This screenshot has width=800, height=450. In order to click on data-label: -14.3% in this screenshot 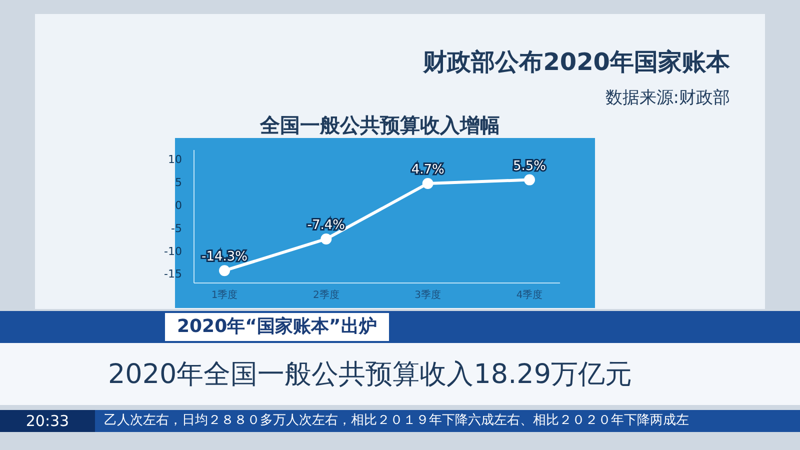, I will do `click(225, 257)`.